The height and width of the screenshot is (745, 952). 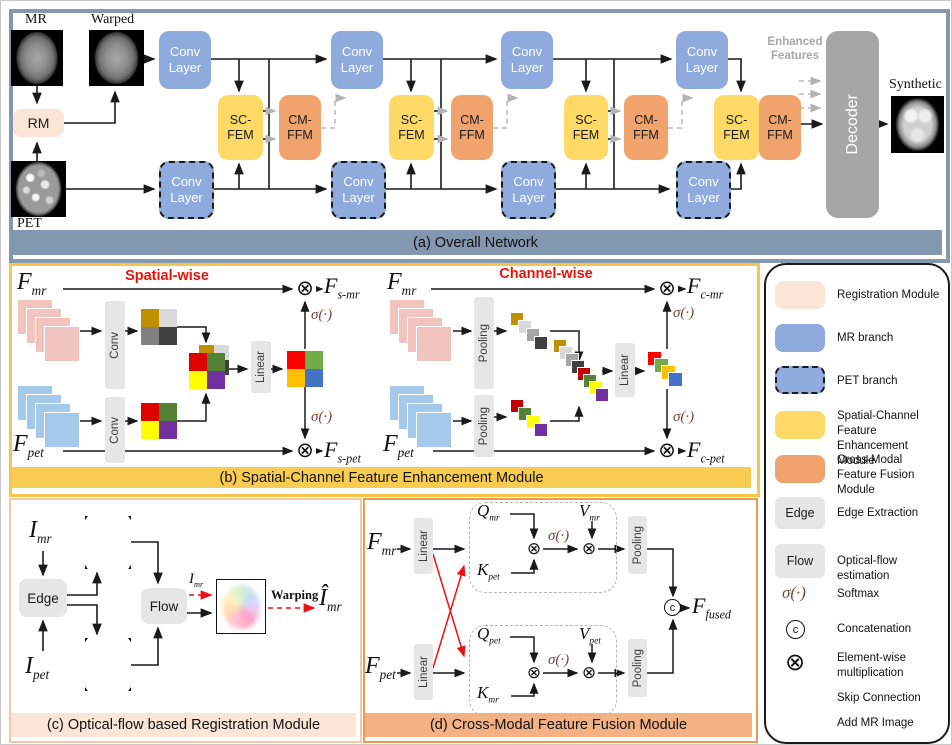 What do you see at coordinates (108, 542) in the screenshot?
I see `mr-edge-map-image` at bounding box center [108, 542].